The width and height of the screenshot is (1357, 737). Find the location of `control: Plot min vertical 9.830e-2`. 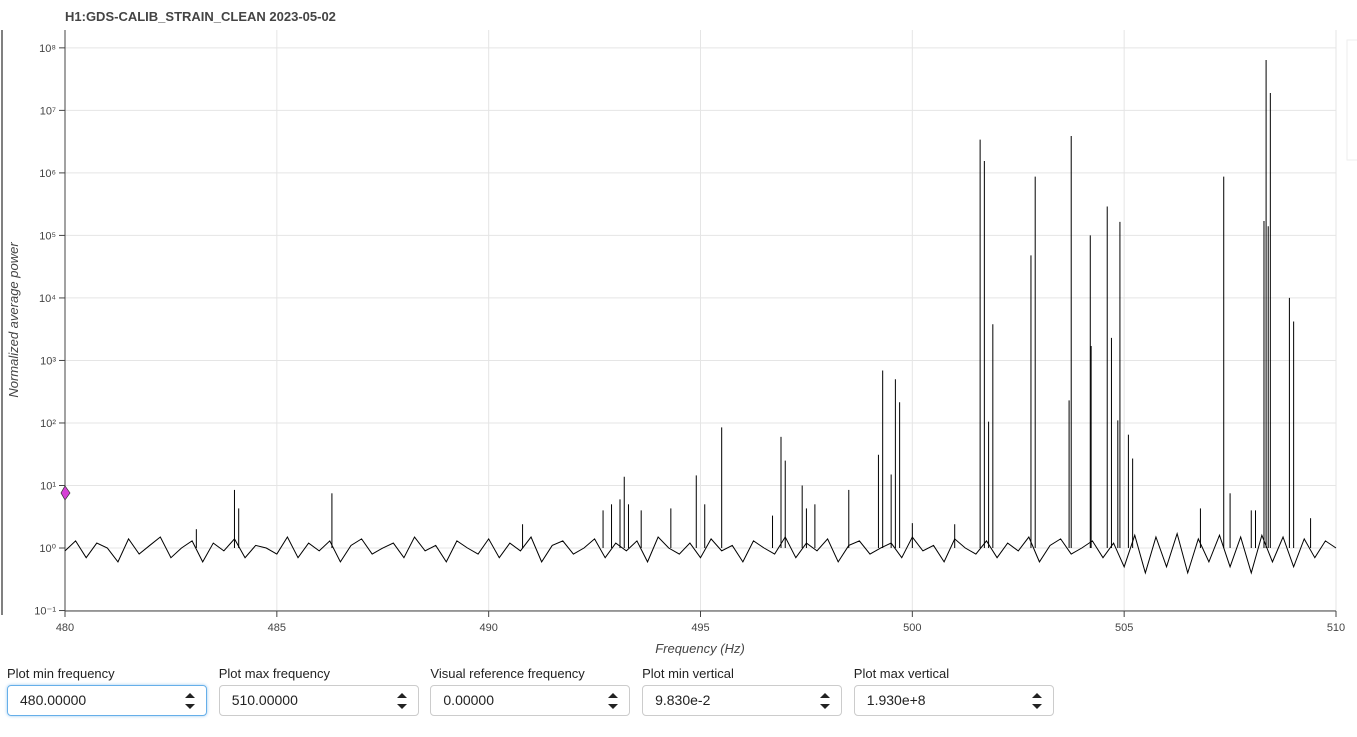

control: Plot min vertical 9.830e-2 is located at coordinates (742, 691).